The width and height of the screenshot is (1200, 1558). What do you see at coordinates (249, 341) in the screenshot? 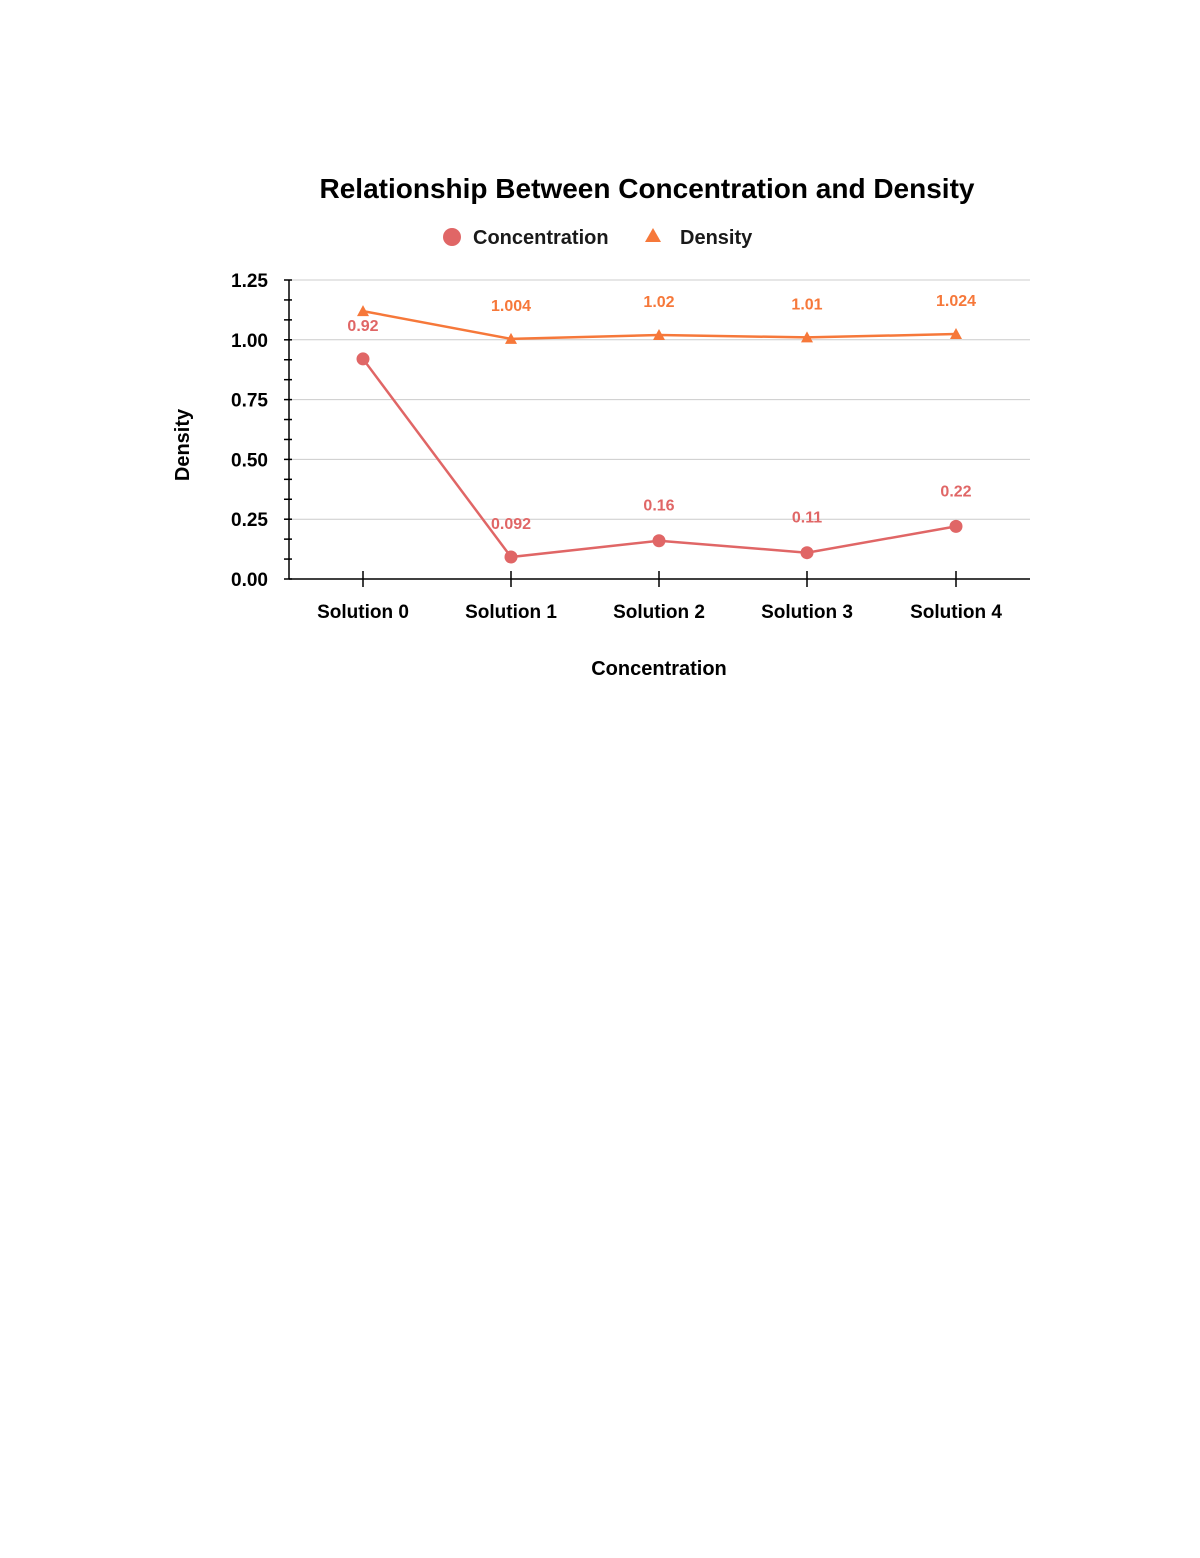
I see `y-tick-label: 1.00` at bounding box center [249, 341].